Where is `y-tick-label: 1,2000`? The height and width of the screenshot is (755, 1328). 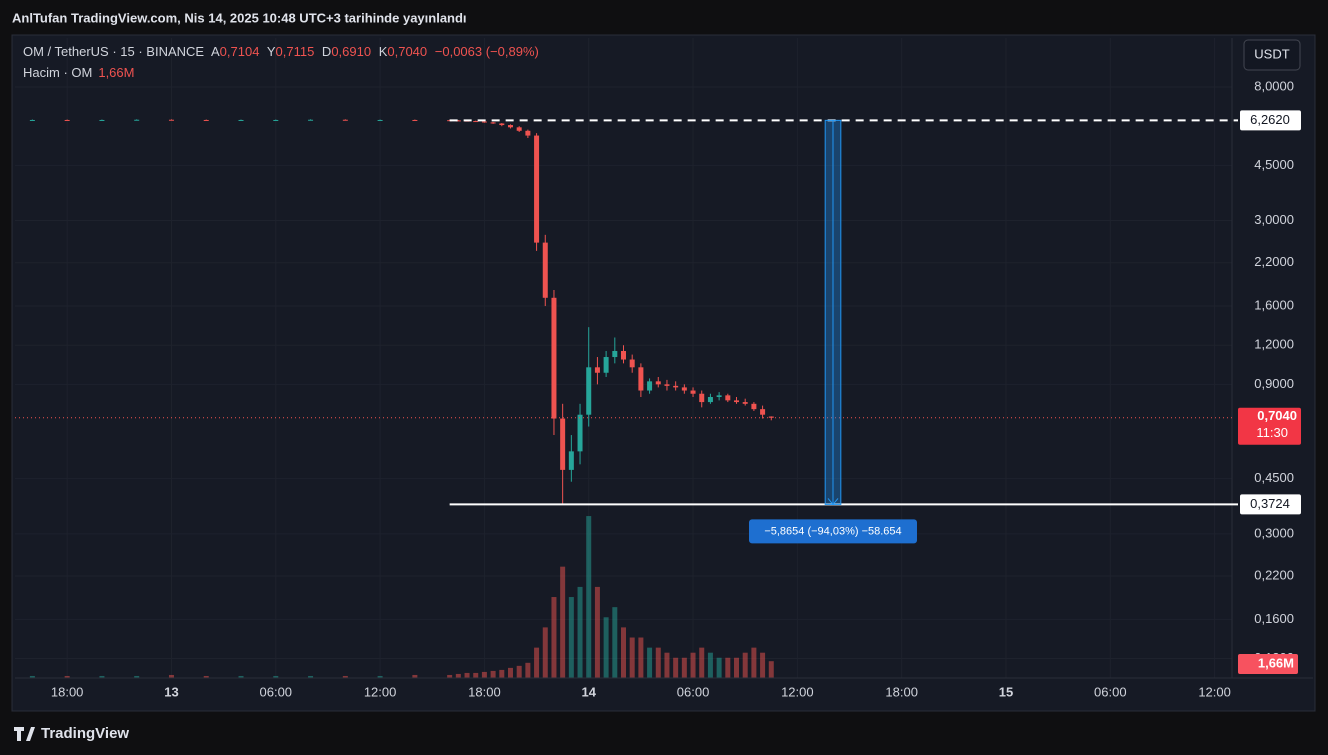
y-tick-label: 1,2000 is located at coordinates (1274, 344).